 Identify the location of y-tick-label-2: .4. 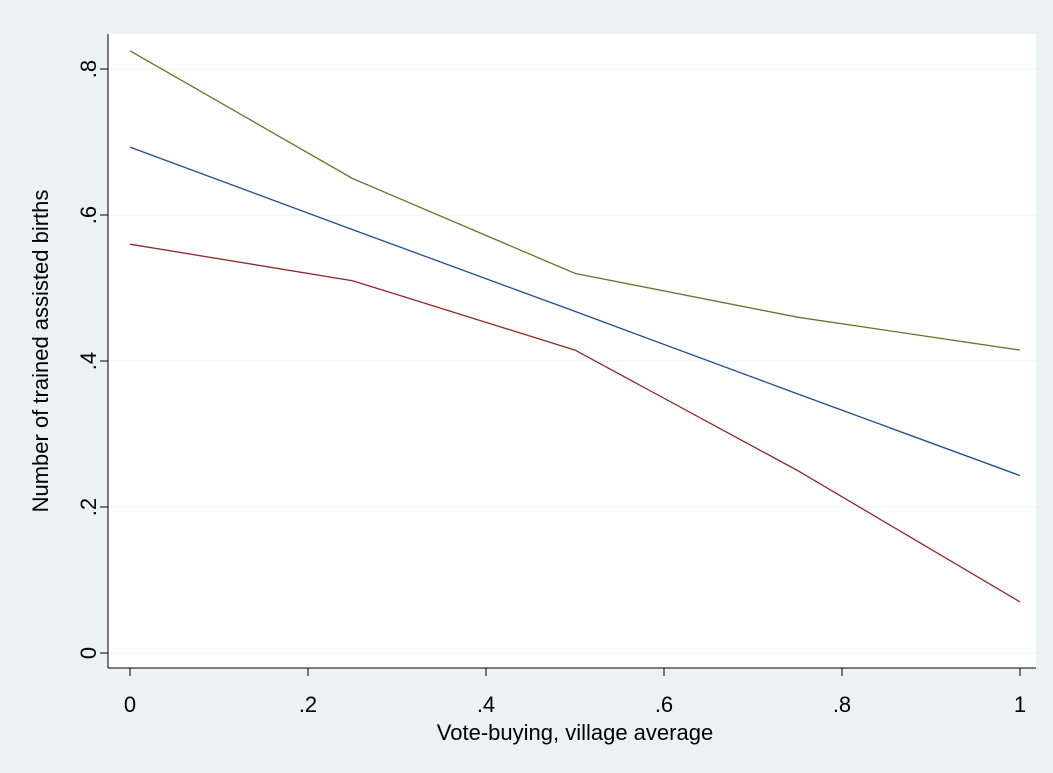
(88, 361).